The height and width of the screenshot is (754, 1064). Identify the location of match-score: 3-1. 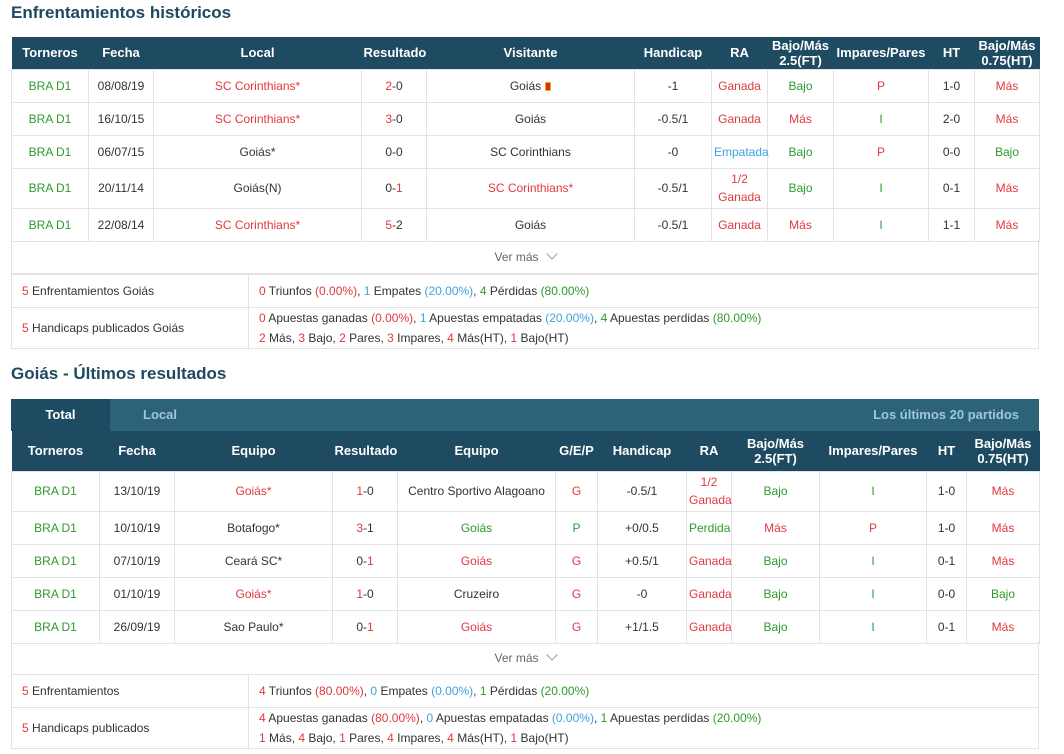
(365, 527).